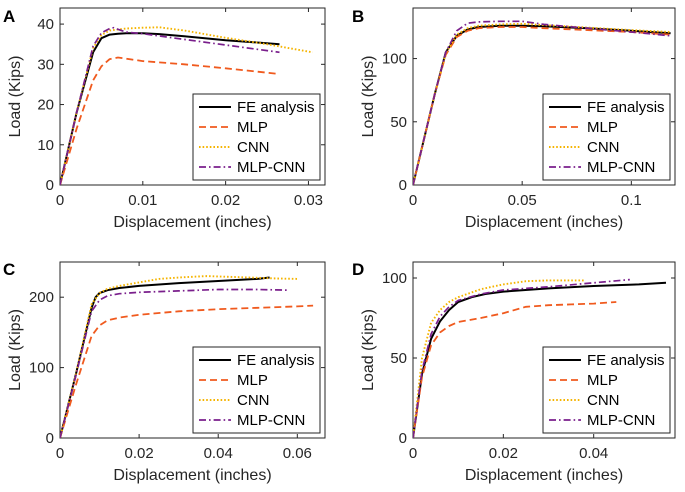  Describe the element at coordinates (9, 269) in the screenshot. I see `panel-label: C` at that location.